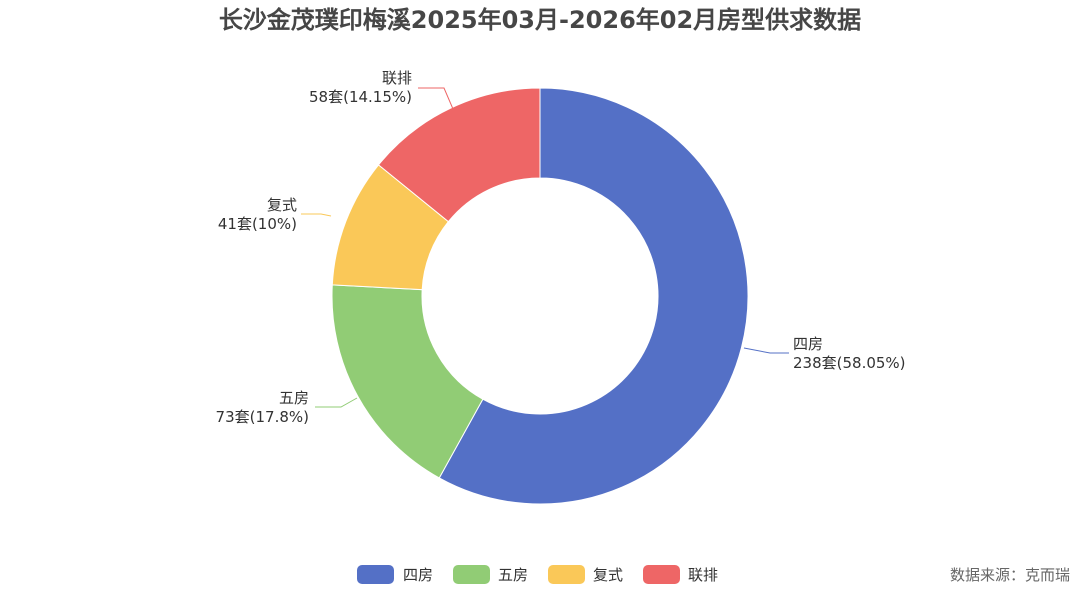 The image size is (1080, 593). I want to click on slice-label-五房: 五房 73套(17.8%), so click(262, 407).